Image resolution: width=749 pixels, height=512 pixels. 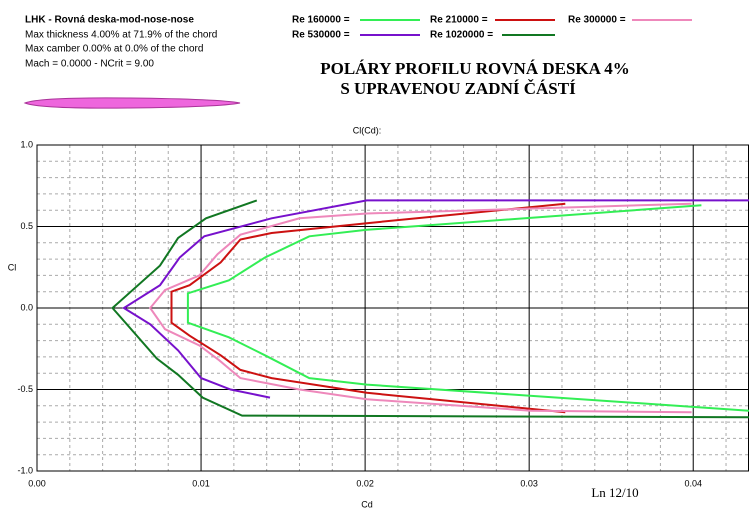 What do you see at coordinates (693, 483) in the screenshot?
I see `x-tick-label: 0.04` at bounding box center [693, 483].